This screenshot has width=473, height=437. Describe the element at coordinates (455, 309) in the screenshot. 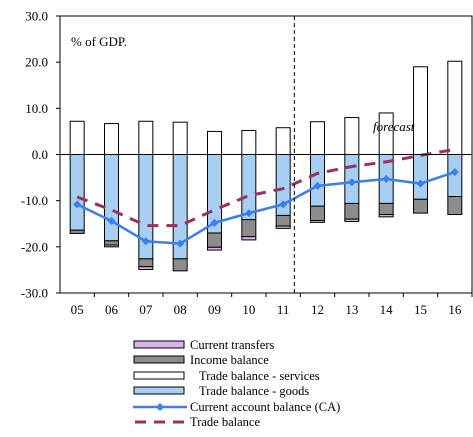

I see `x-tick-label-16: 16` at that location.